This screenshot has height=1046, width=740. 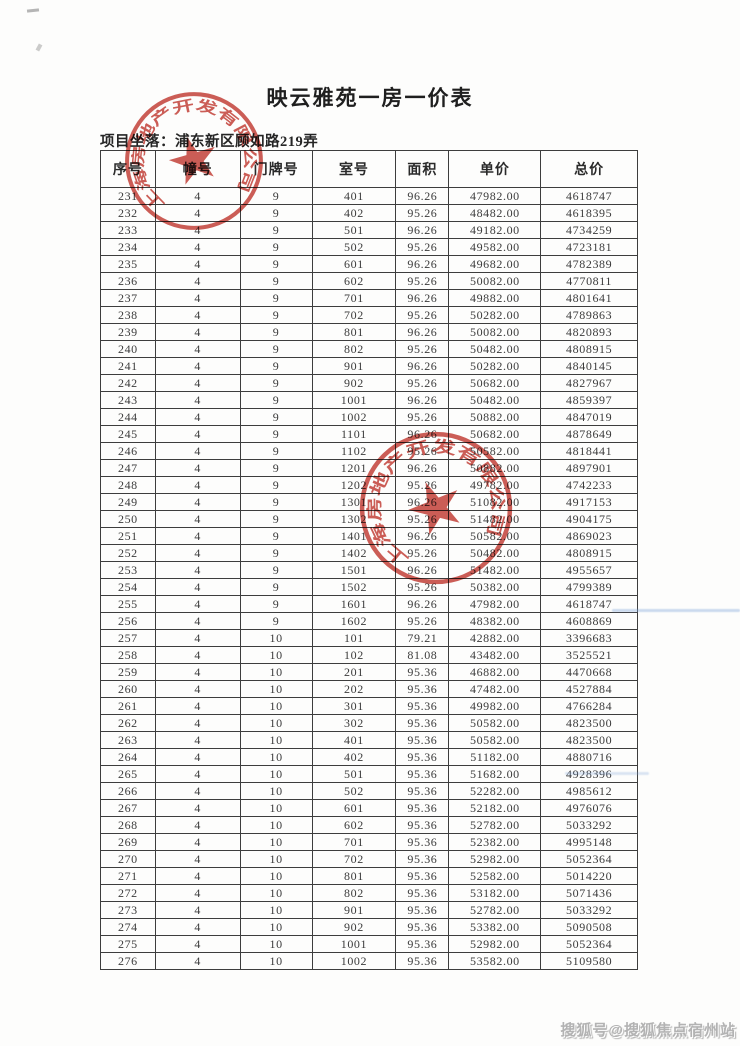 I want to click on table-cell: 4818441, so click(x=589, y=451).